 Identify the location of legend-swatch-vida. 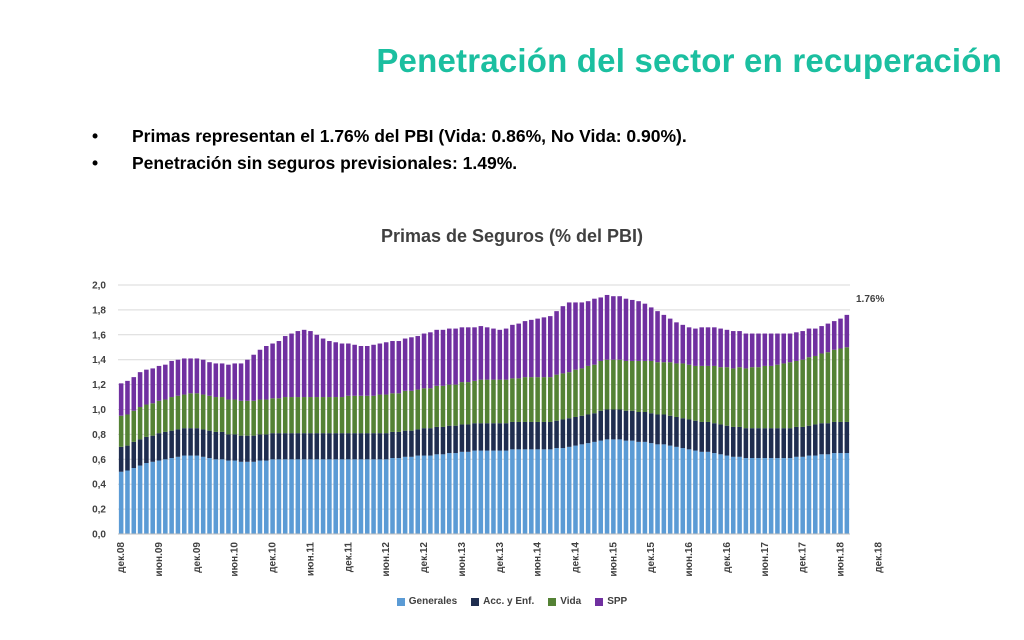
(552, 601).